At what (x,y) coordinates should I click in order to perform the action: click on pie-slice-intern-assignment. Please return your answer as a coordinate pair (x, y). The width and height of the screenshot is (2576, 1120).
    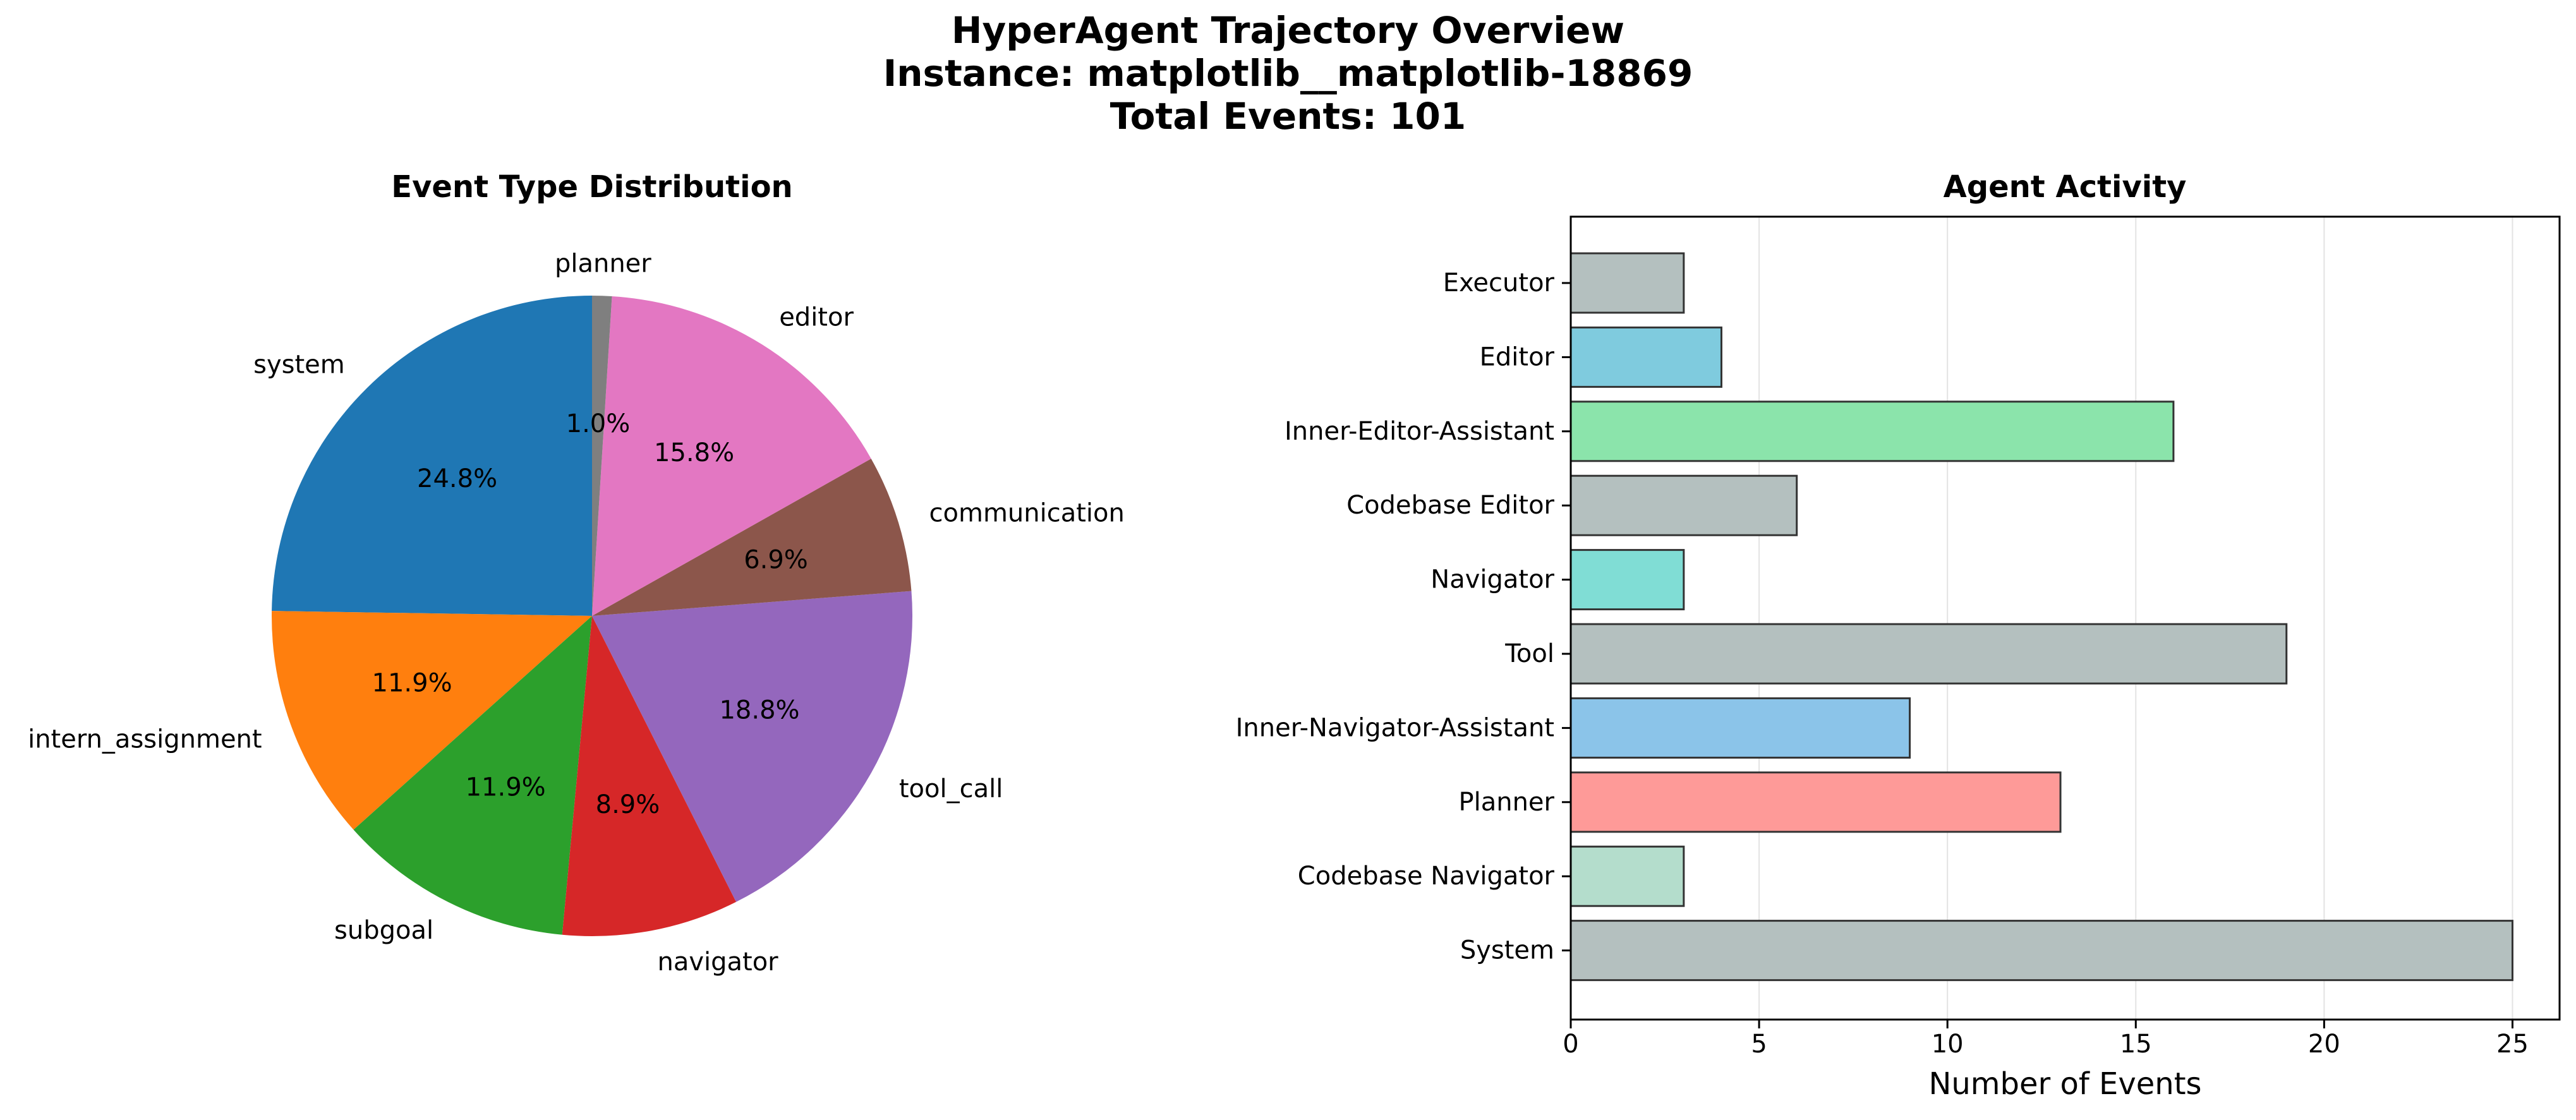
    Looking at the image, I should click on (431, 720).